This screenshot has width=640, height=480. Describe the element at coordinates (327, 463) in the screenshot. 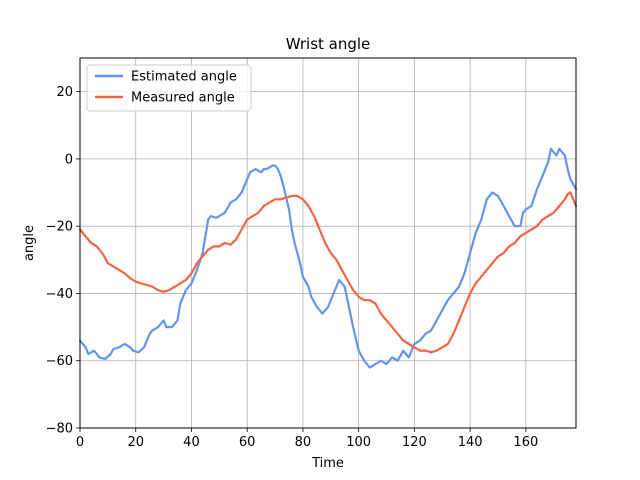

I see `x-axis-label: Time` at that location.